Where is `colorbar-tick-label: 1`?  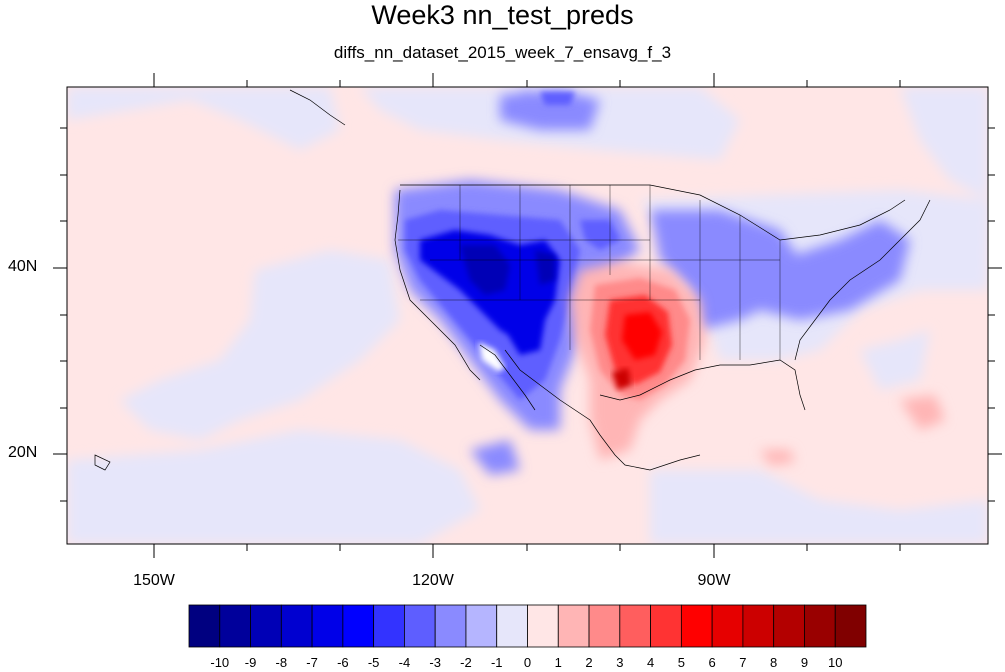 colorbar-tick-label: 1 is located at coordinates (558, 662).